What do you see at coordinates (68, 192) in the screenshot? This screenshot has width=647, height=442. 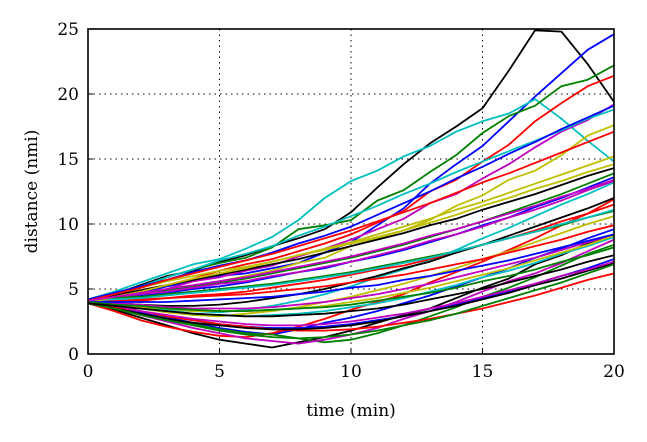 I see `y-tick-labels: 0 5 10 15 20 25` at bounding box center [68, 192].